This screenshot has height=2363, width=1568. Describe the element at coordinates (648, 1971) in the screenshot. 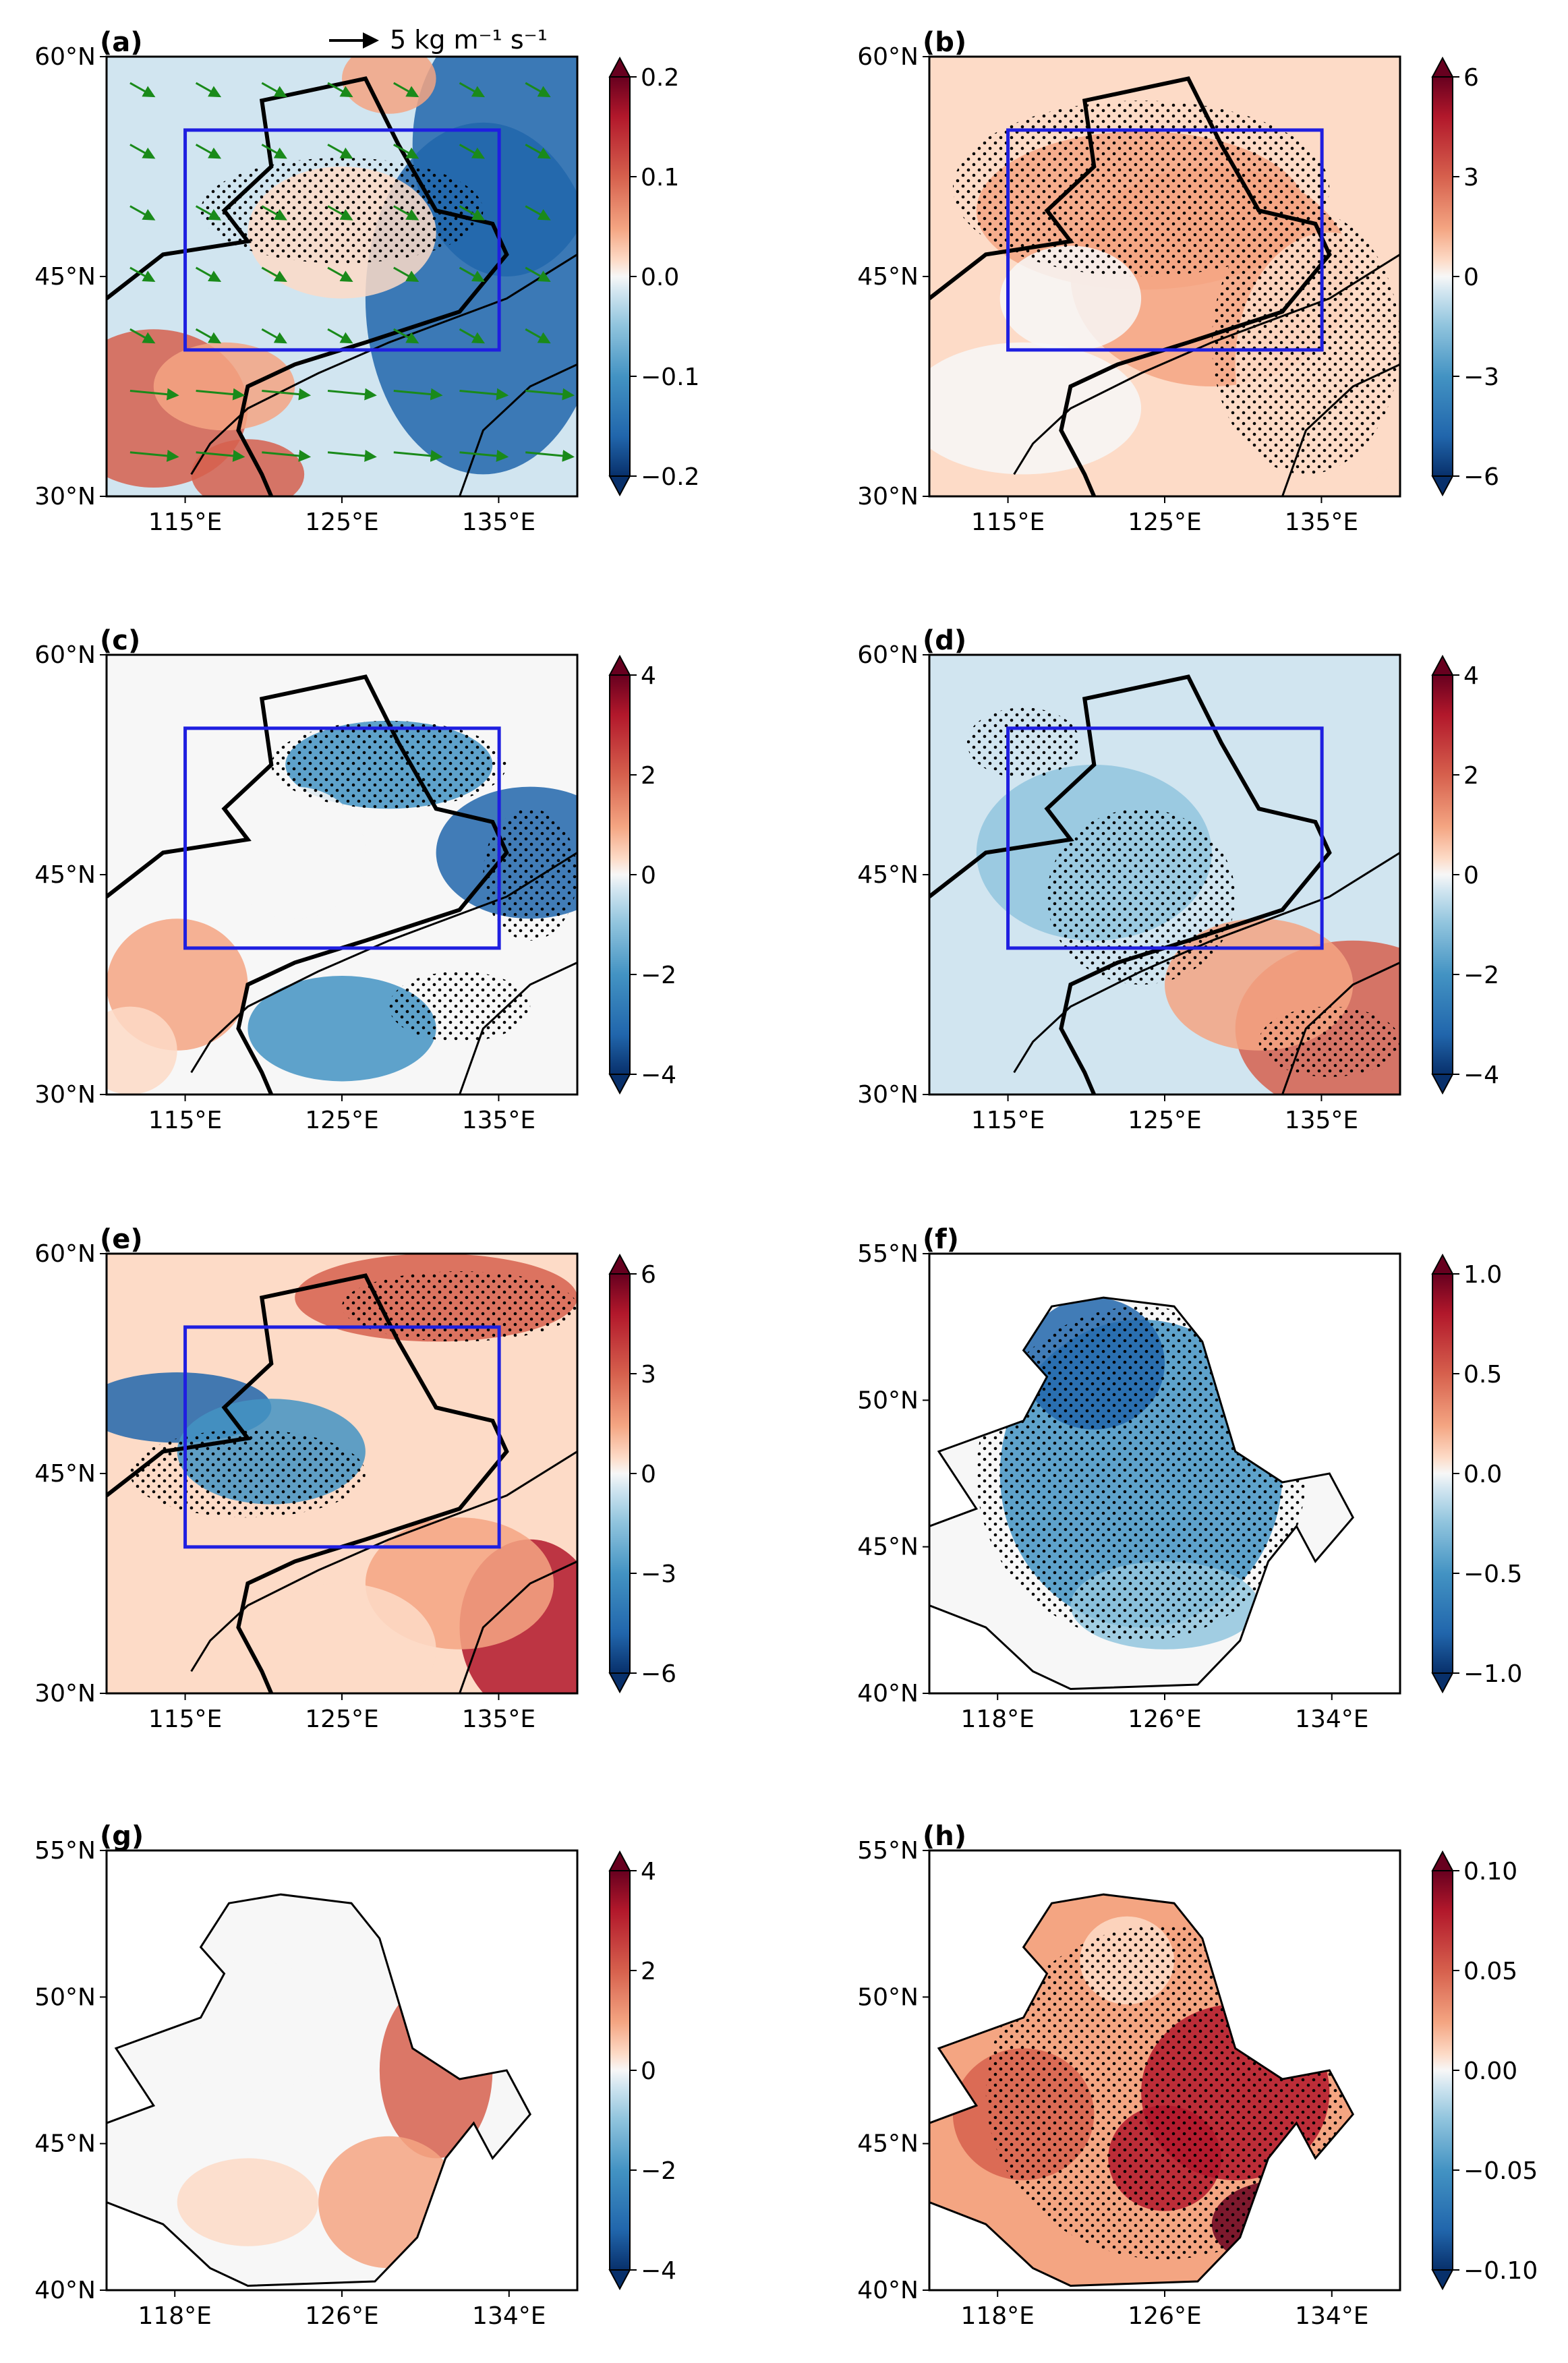

I see `colorbar-tick-label: 2` at that location.